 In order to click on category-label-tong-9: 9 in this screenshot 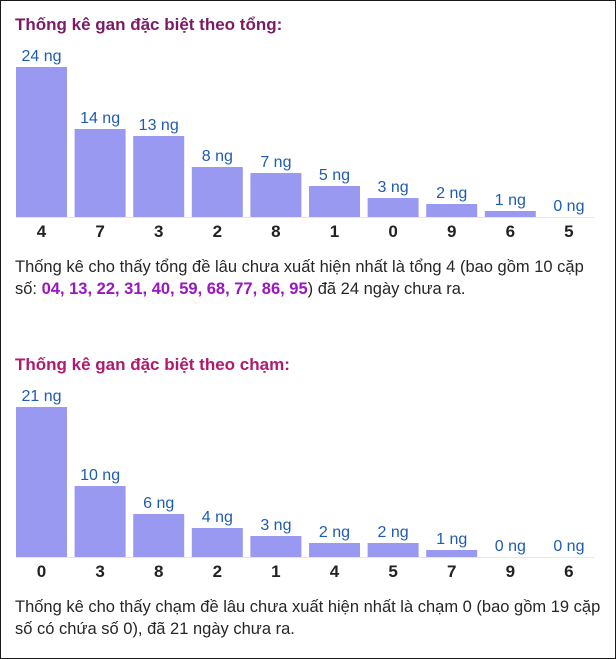, I will do `click(451, 231)`.